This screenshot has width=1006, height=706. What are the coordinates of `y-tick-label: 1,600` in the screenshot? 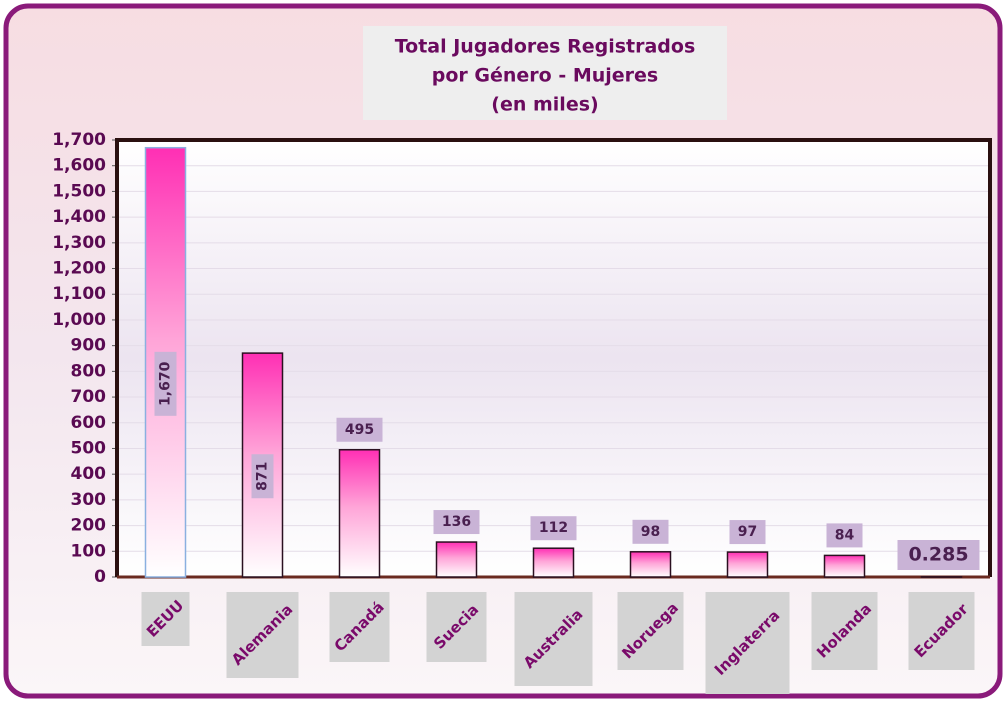 It's located at (79, 166).